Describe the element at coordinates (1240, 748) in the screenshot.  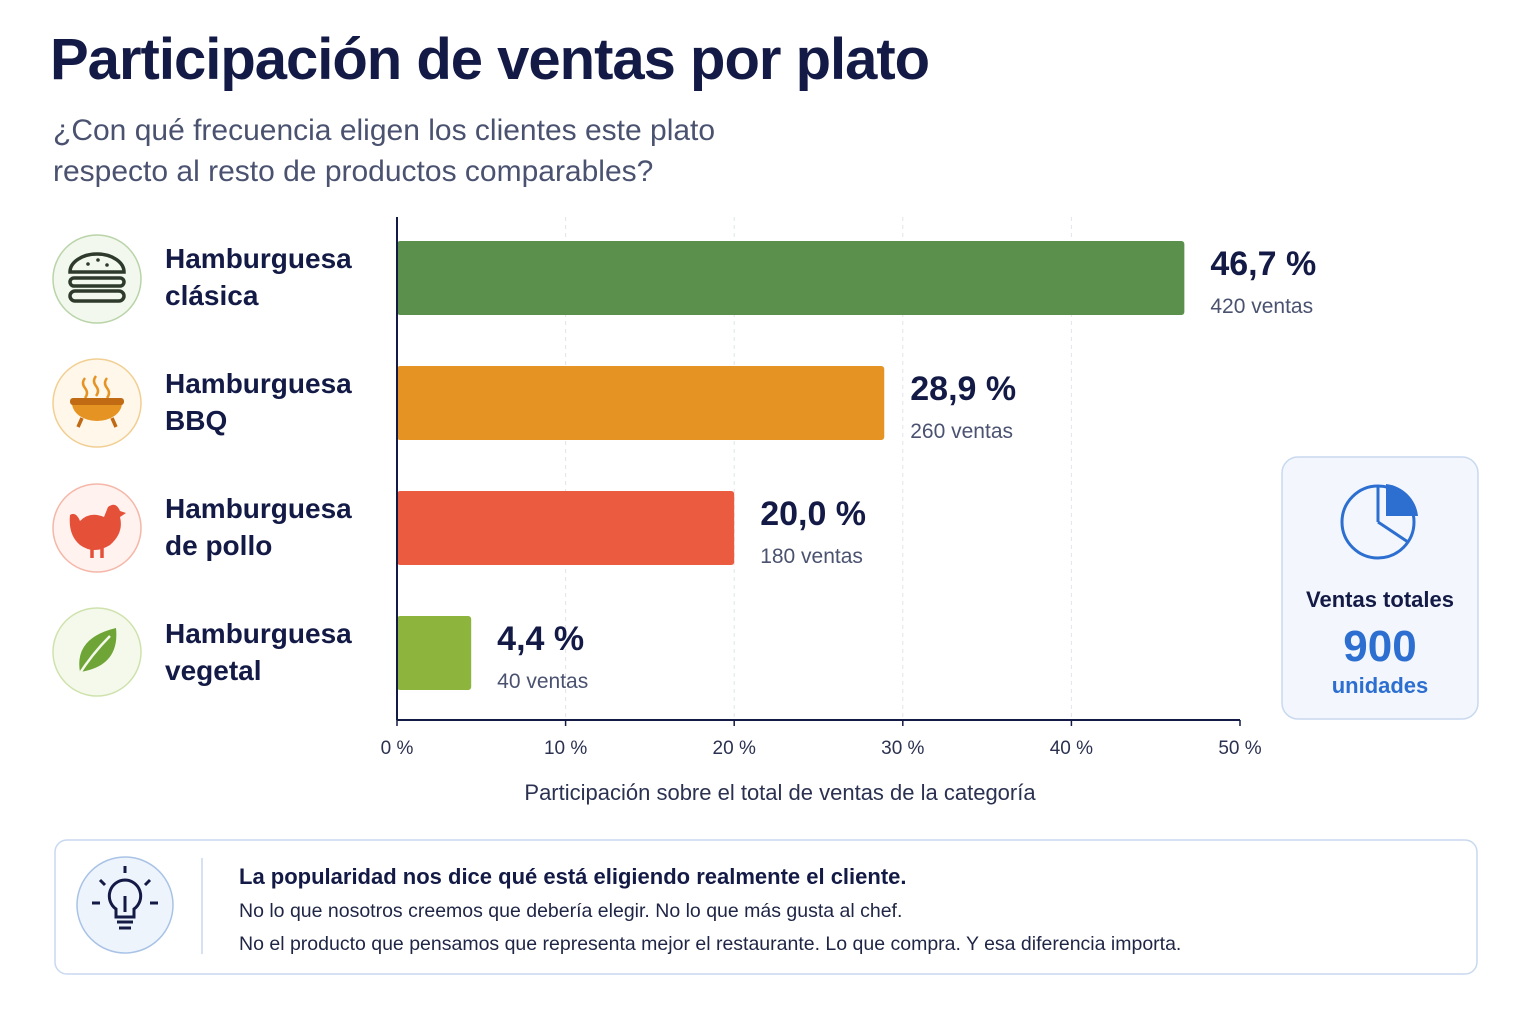
I see `x-tick-label: 50 %` at that location.